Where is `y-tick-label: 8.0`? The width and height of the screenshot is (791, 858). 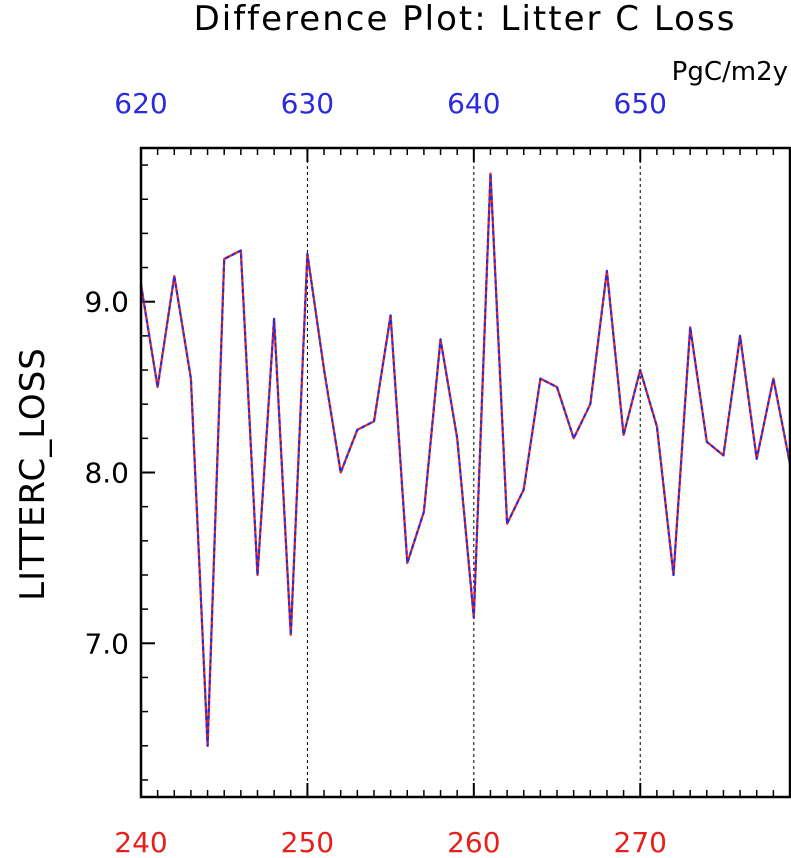 y-tick-label: 8.0 is located at coordinates (106, 473).